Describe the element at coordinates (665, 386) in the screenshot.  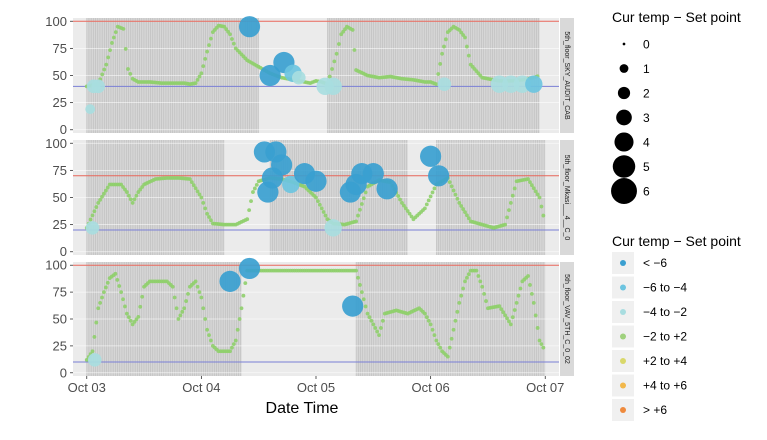
I see `legend-label: +4 to +6` at that location.